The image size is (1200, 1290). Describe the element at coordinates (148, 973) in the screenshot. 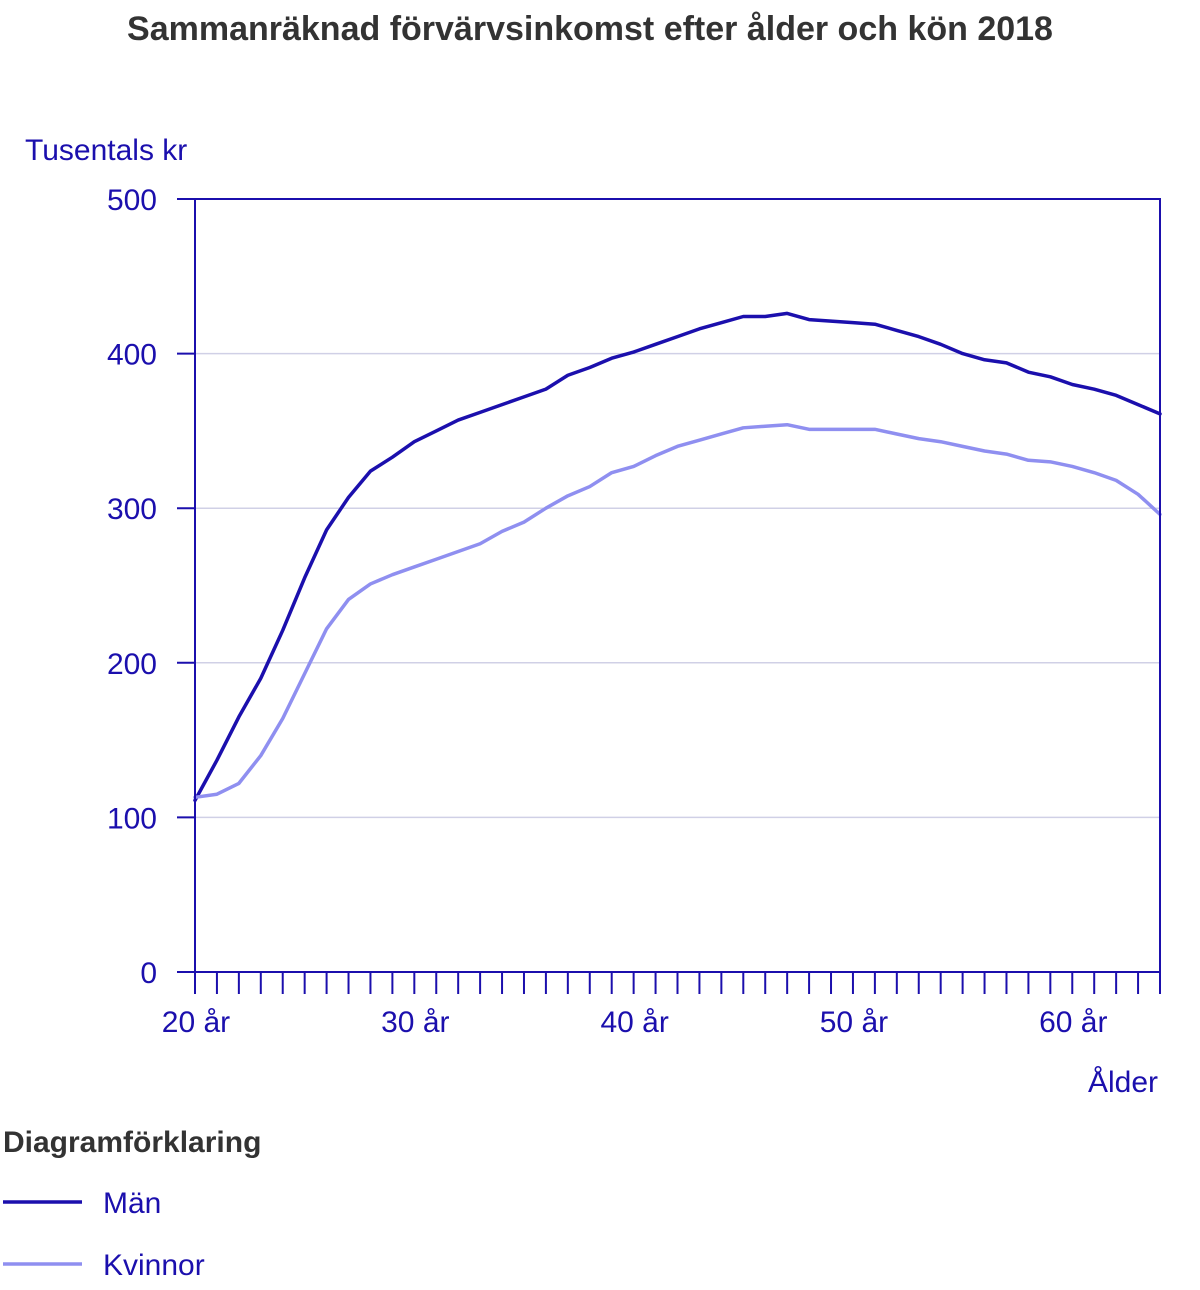

I see `y-tick-label-0: 0` at that location.